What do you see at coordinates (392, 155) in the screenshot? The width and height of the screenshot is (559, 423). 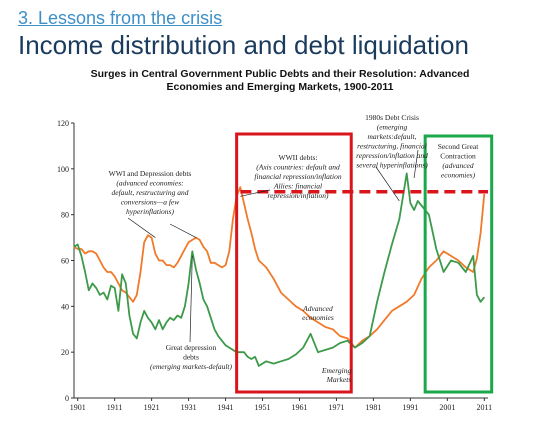 I see `annotation-text: repression/inflation and` at bounding box center [392, 155].